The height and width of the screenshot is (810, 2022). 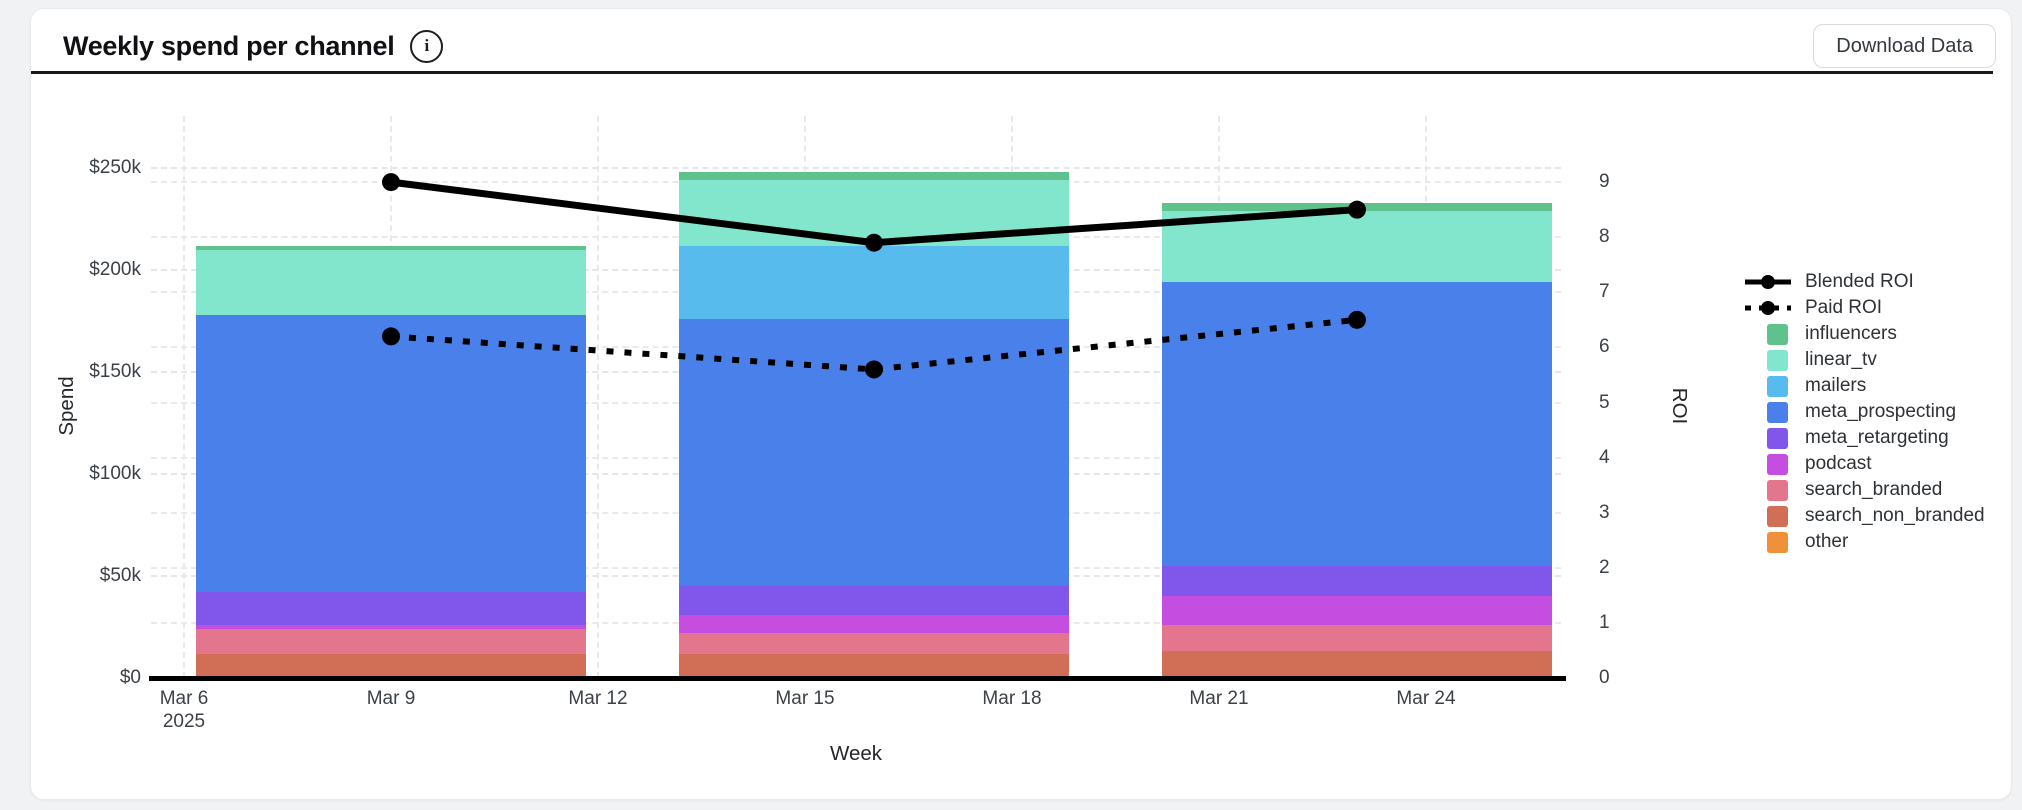 What do you see at coordinates (1768, 334) in the screenshot?
I see `influencers-legend-icon` at bounding box center [1768, 334].